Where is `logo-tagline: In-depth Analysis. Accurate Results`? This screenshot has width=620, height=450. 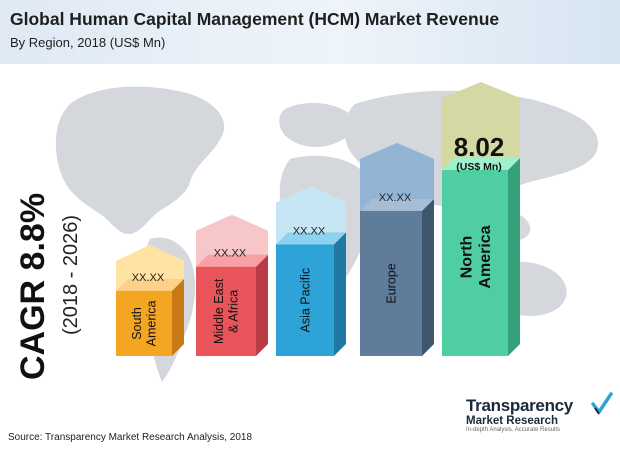 logo-tagline: In-depth Analysis. Accurate Results is located at coordinates (513, 430).